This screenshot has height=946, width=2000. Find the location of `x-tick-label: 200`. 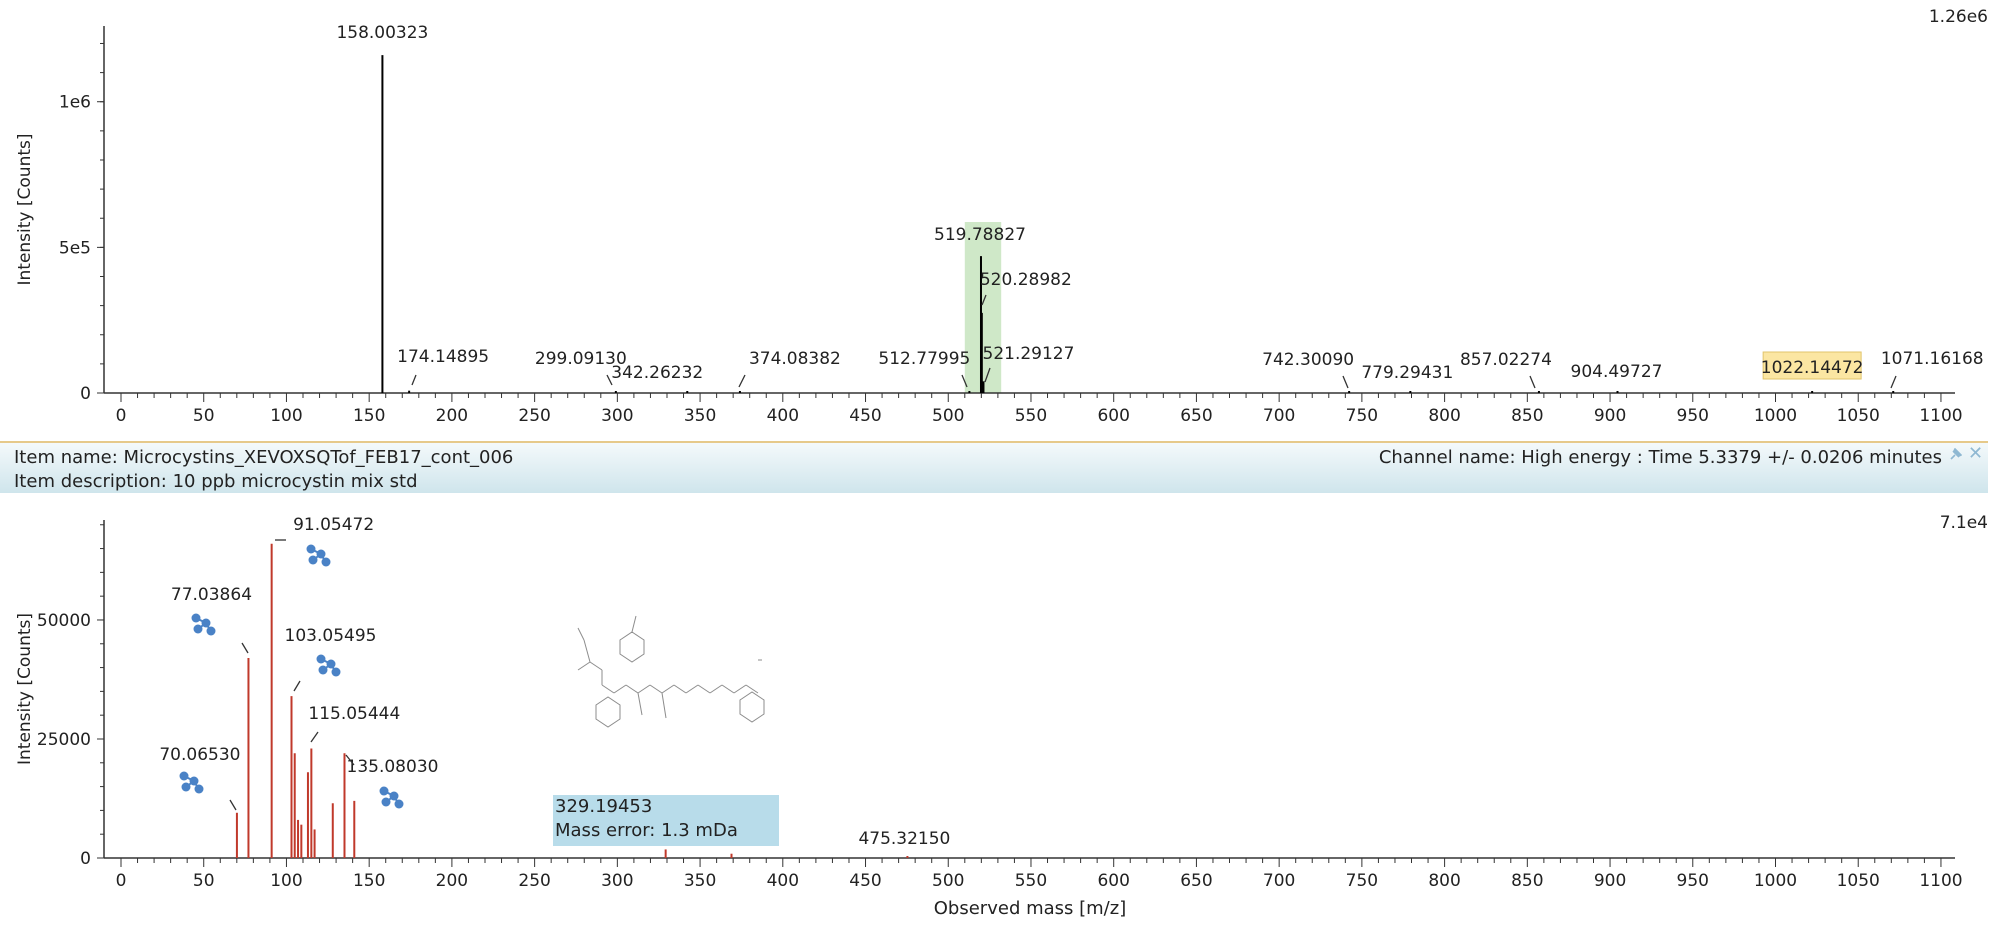

x-tick-label: 200 is located at coordinates (452, 416).